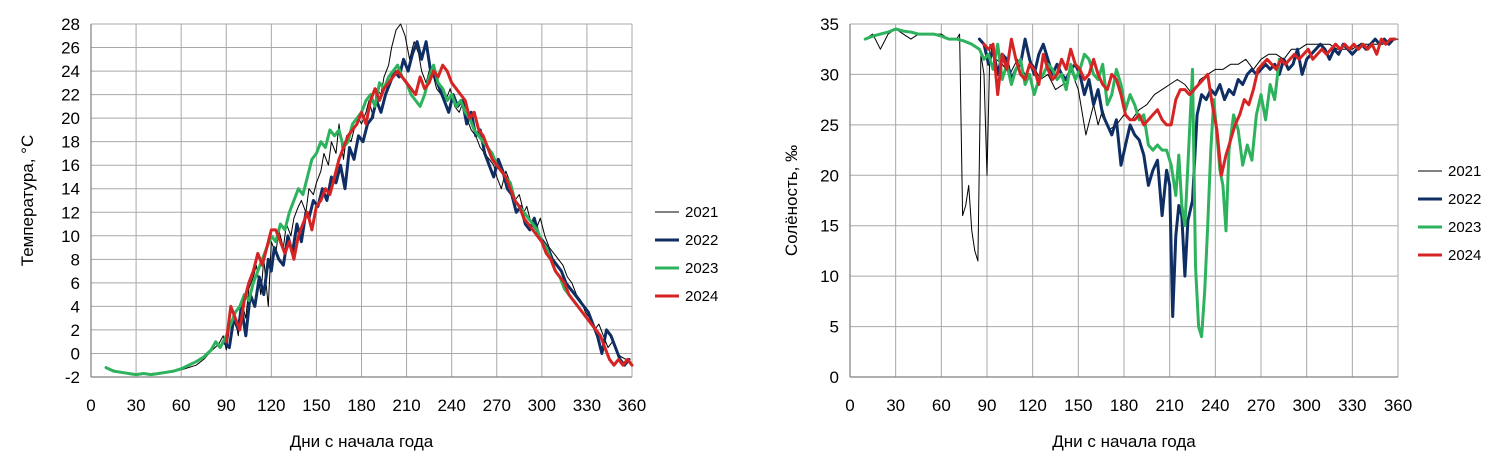  What do you see at coordinates (70, 142) in the screenshot?
I see `y-tick-label: 18` at bounding box center [70, 142].